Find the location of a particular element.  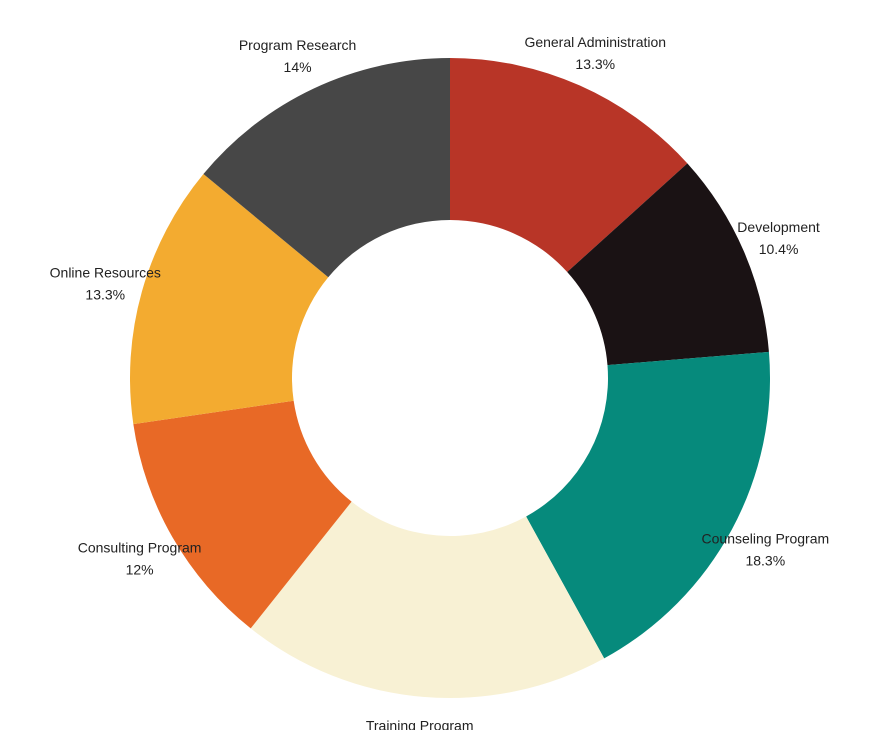

slice-label-general-administration: General Administration 13.3% is located at coordinates (595, 53).